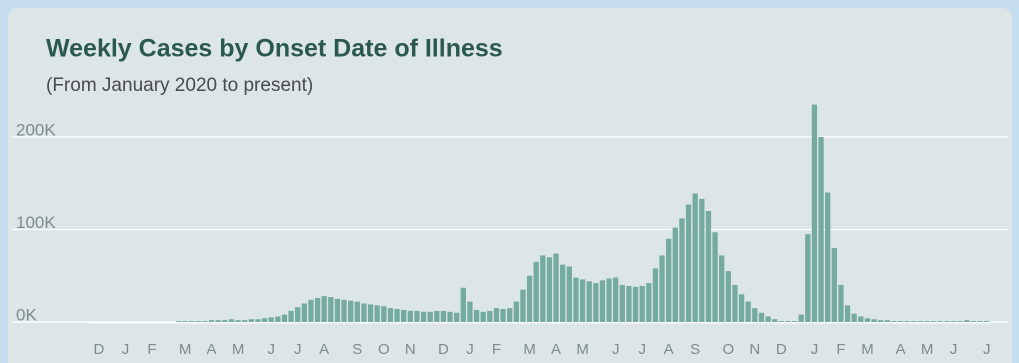 The height and width of the screenshot is (363, 1019). Describe the element at coordinates (384, 349) in the screenshot. I see `x-tick-label: O` at that location.